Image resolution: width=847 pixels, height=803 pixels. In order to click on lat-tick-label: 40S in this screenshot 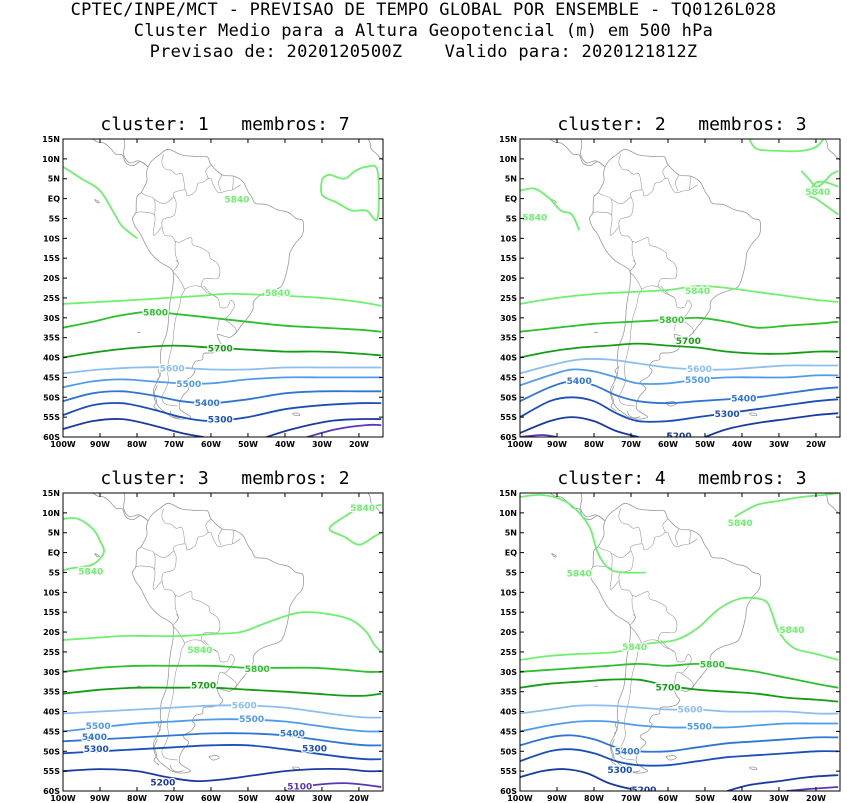, I will do `click(508, 358)`.